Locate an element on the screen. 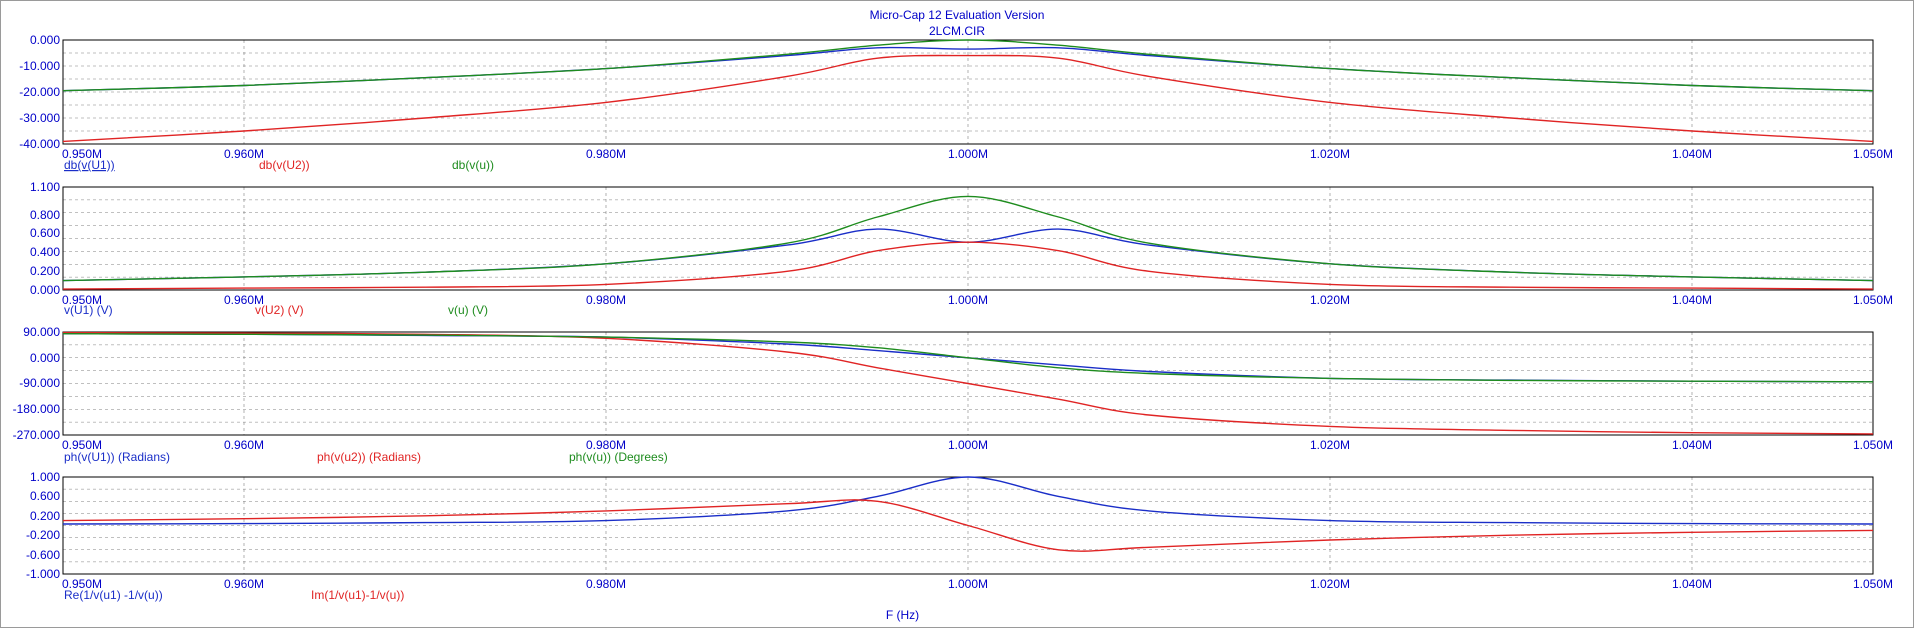 This screenshot has height=628, width=1914. y-tick-label: -90.000 is located at coordinates (39, 383).